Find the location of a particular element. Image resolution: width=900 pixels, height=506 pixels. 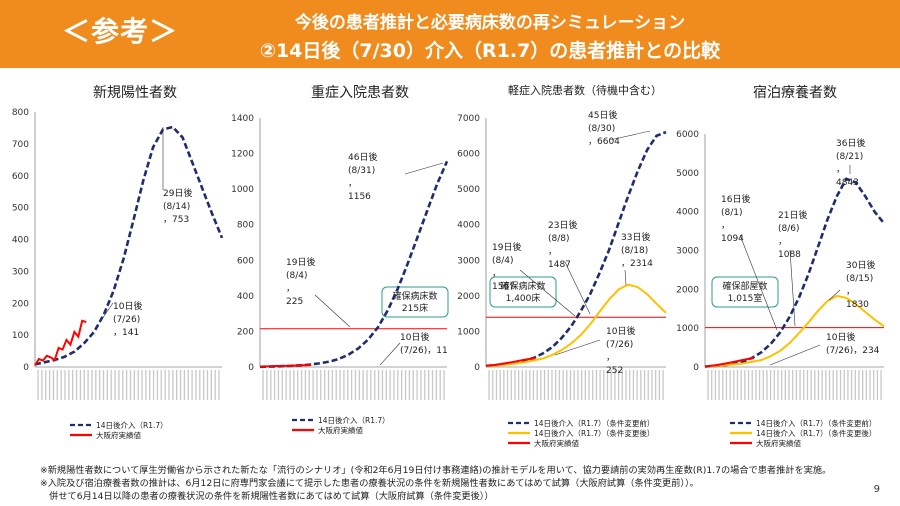

chart-1-ytick: 700 is located at coordinates (20, 145).